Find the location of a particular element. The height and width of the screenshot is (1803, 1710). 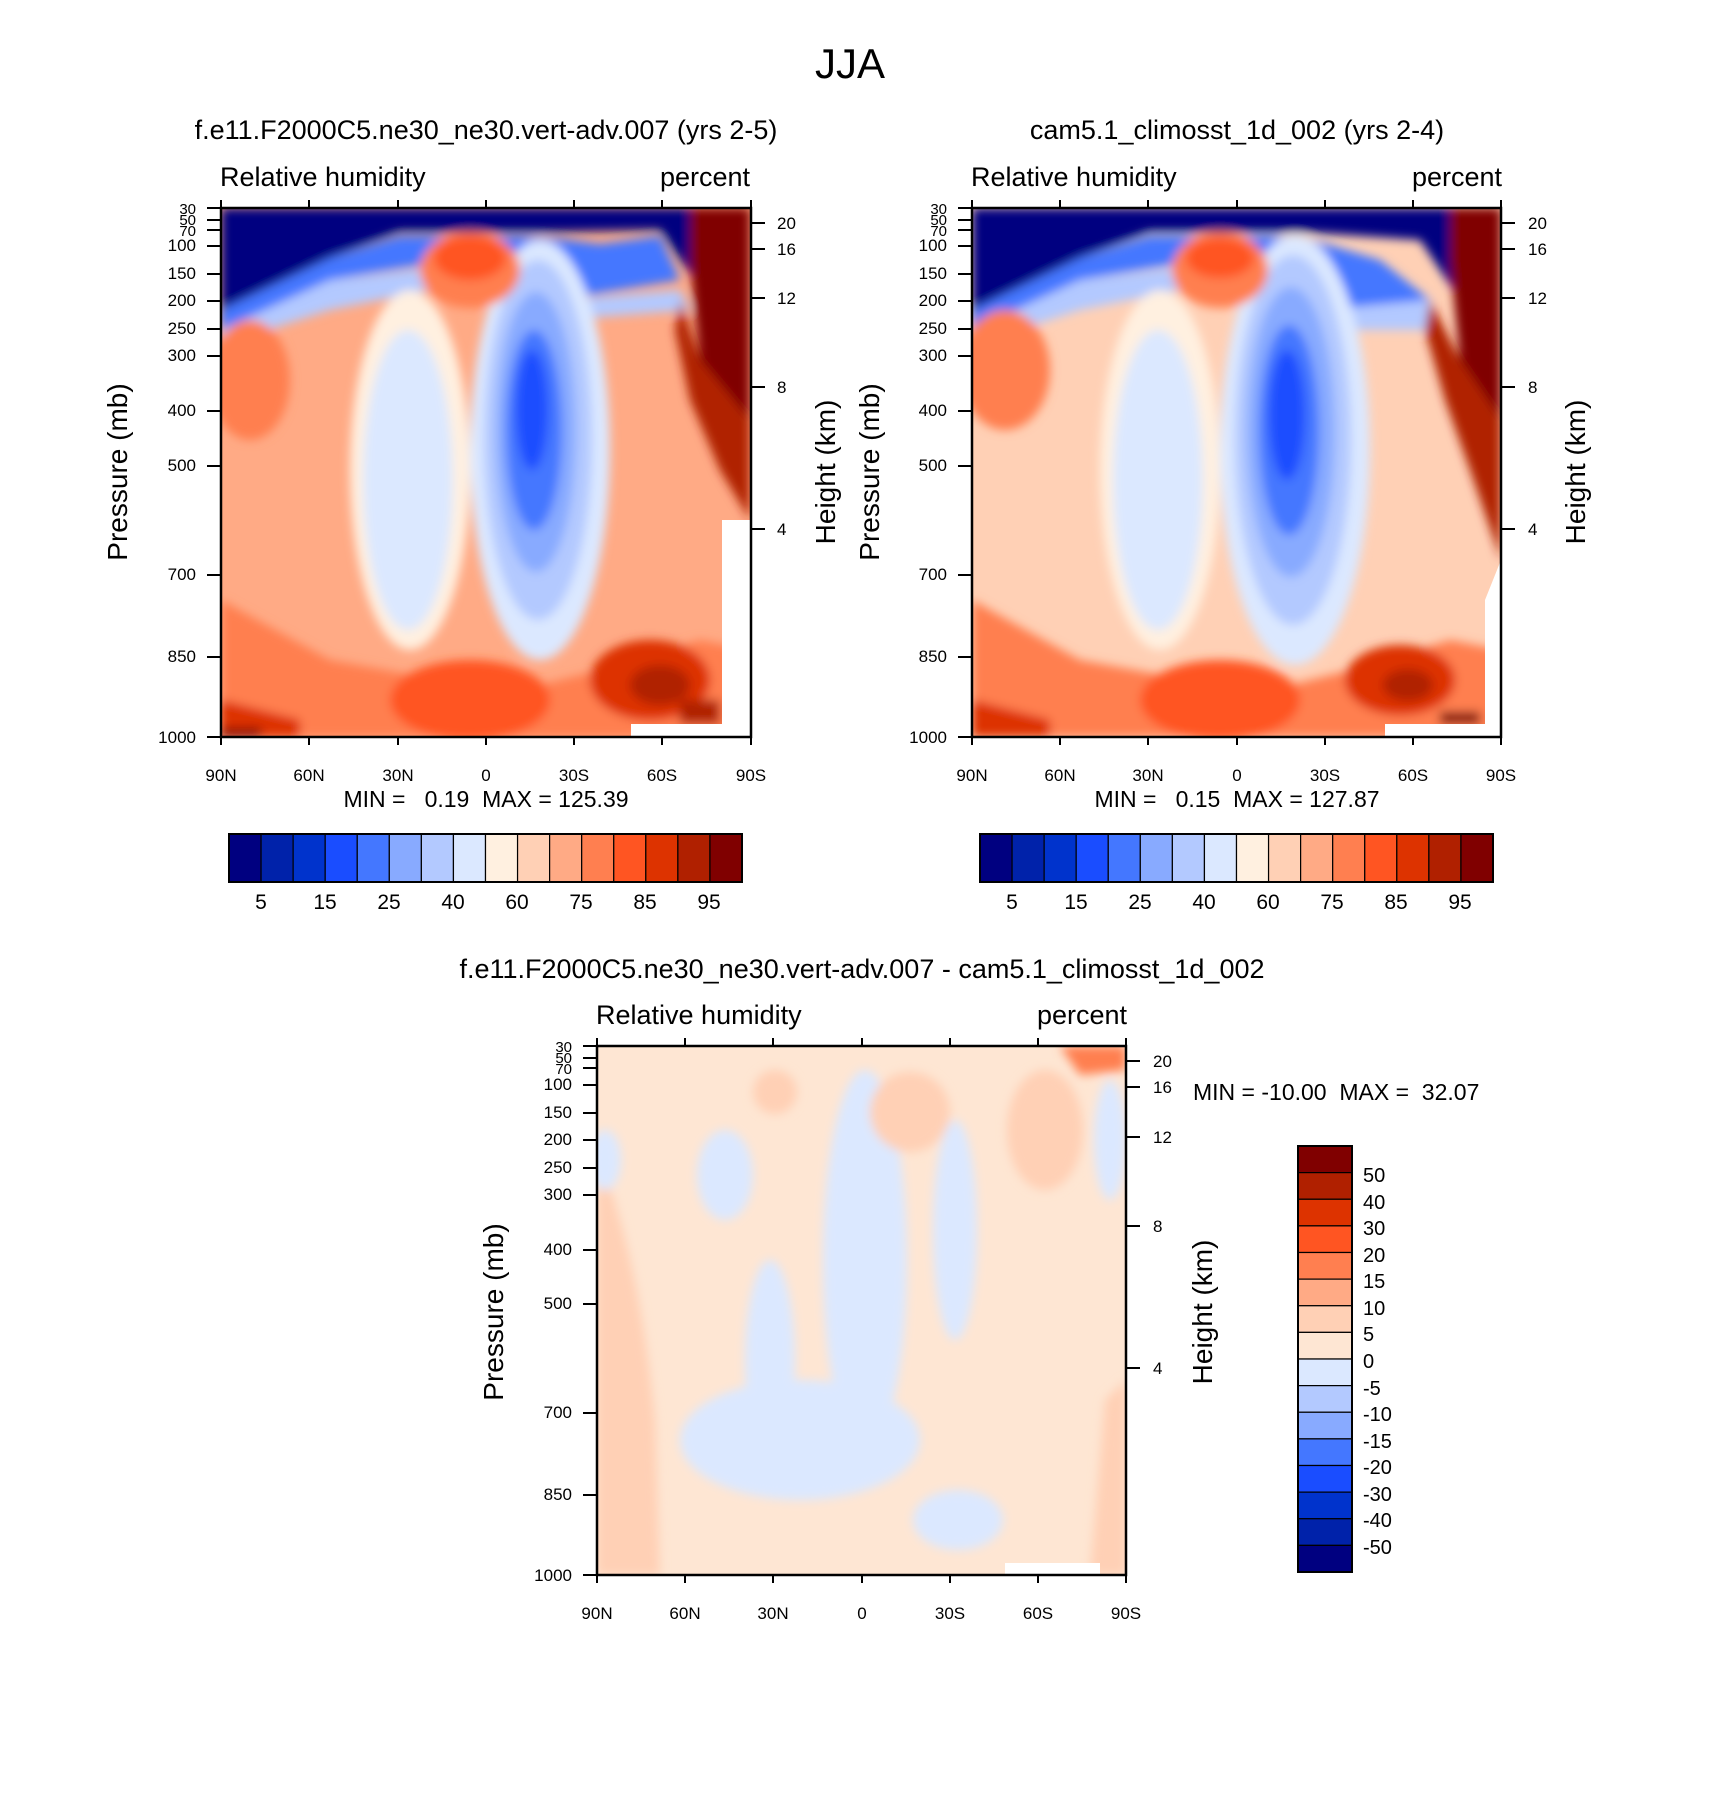

ytick-right: 16 is located at coordinates (786, 249).